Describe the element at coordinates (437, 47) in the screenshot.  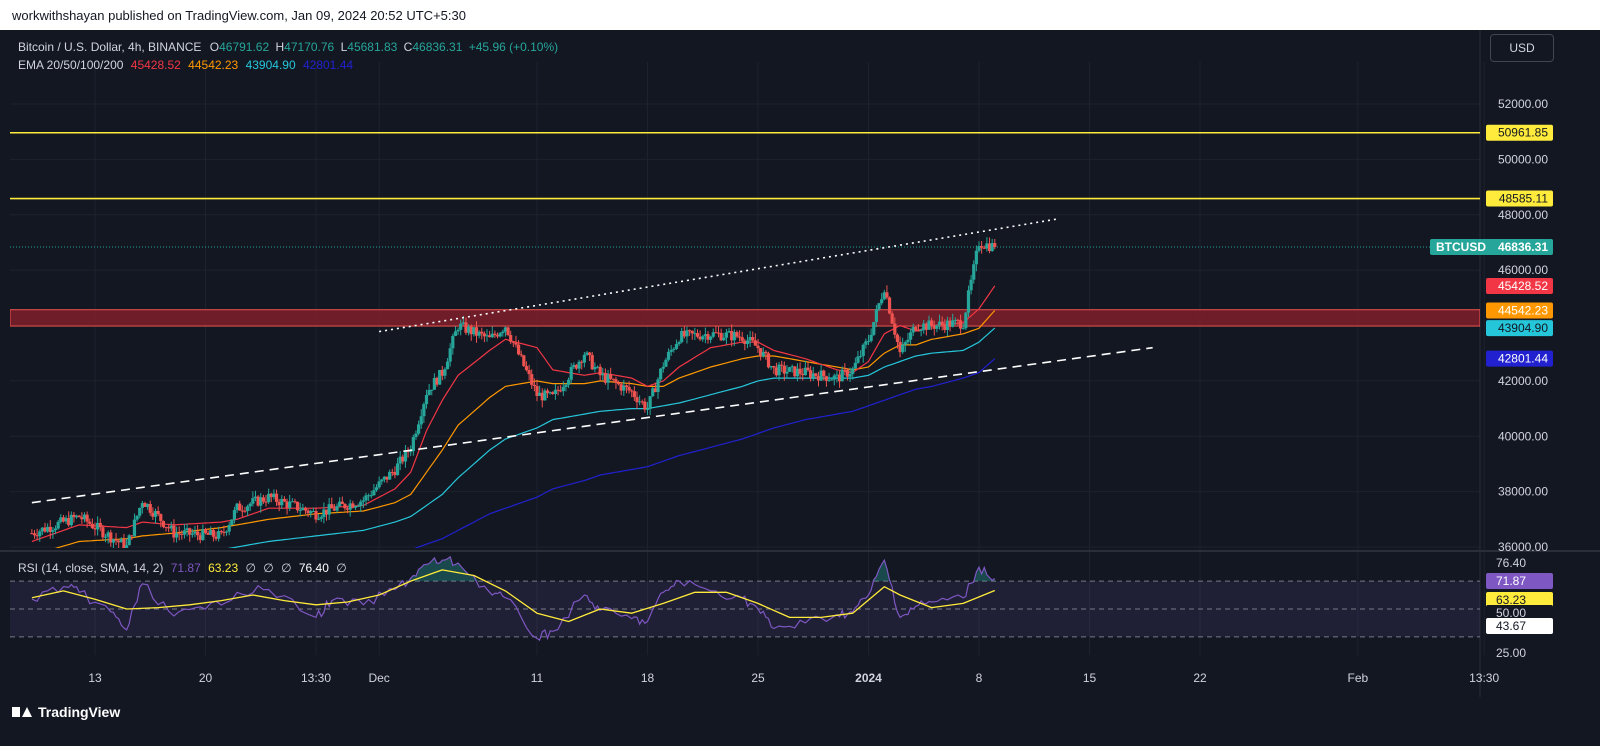
I see `close-value: 46836.31` at that location.